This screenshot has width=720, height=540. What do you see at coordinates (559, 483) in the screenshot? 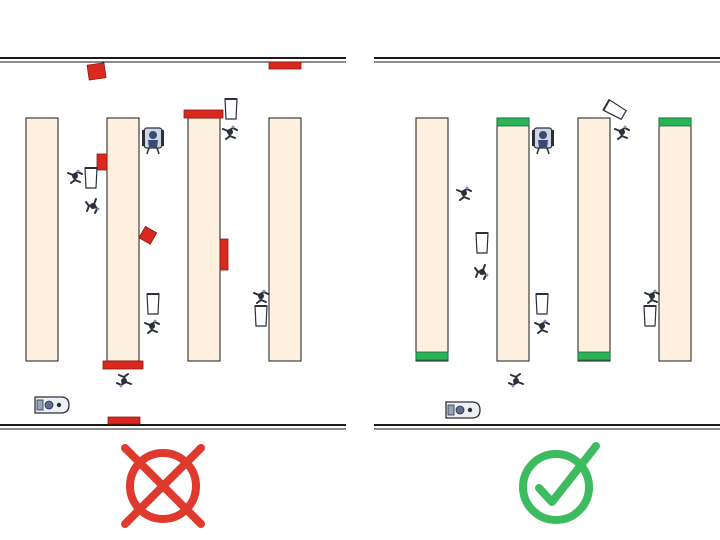
I see `checkmark-in-circle-icon` at bounding box center [559, 483].